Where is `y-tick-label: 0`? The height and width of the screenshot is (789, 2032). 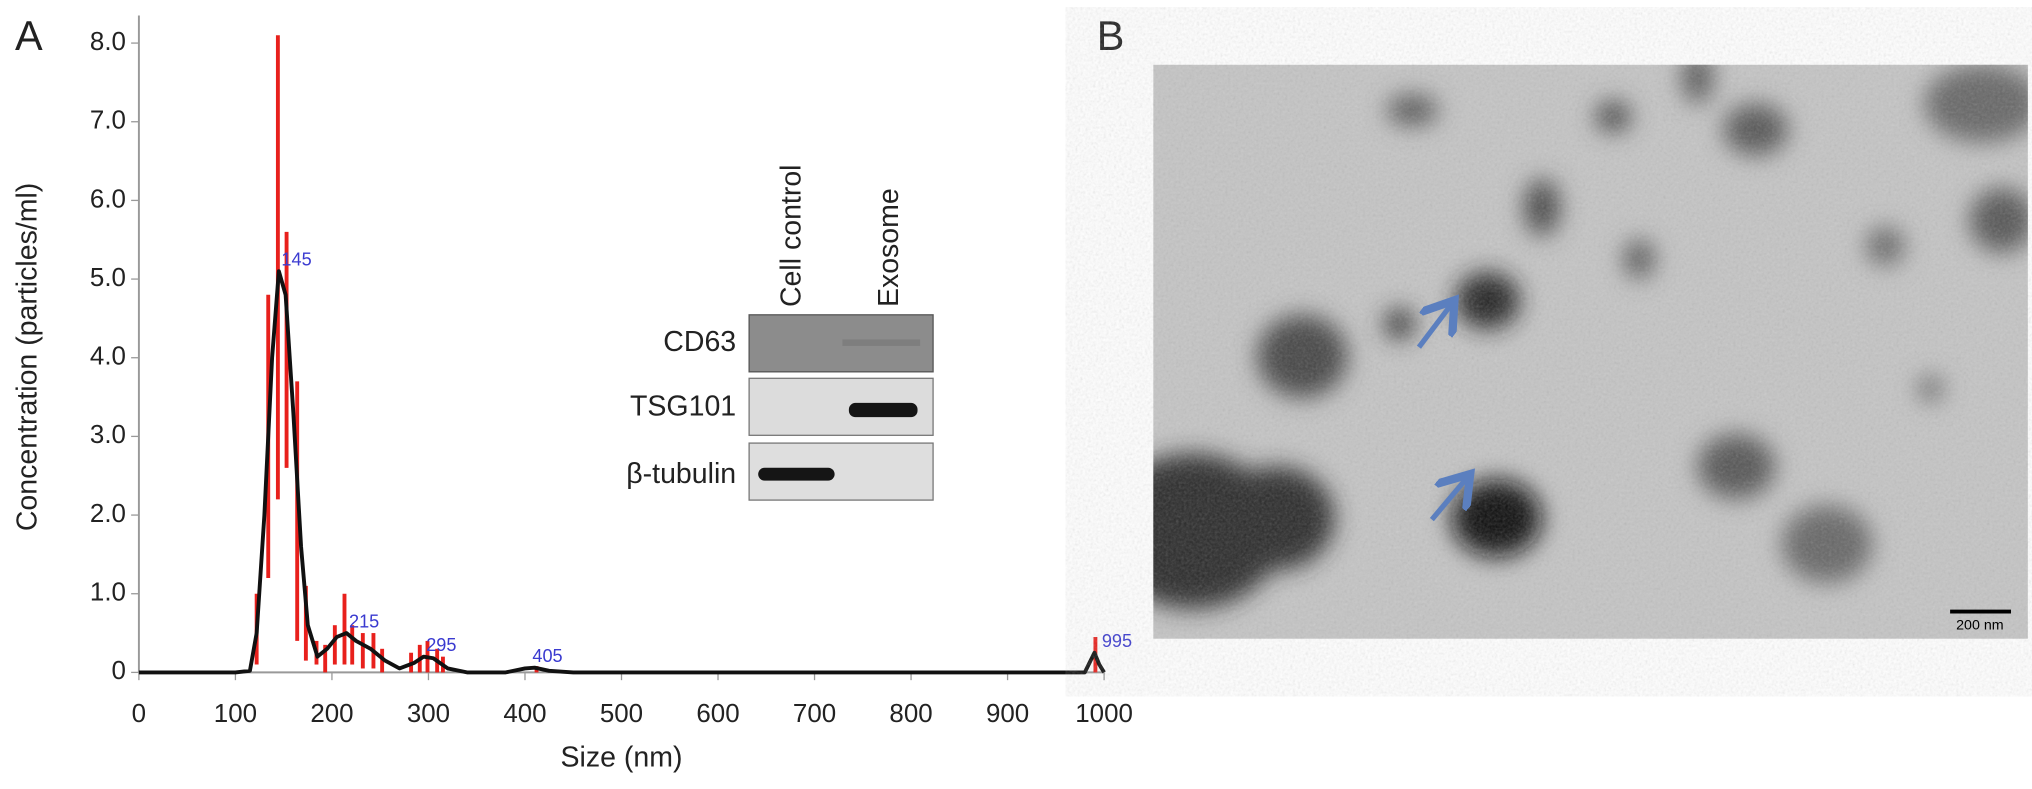
y-tick-label: 0 is located at coordinates (119, 671).